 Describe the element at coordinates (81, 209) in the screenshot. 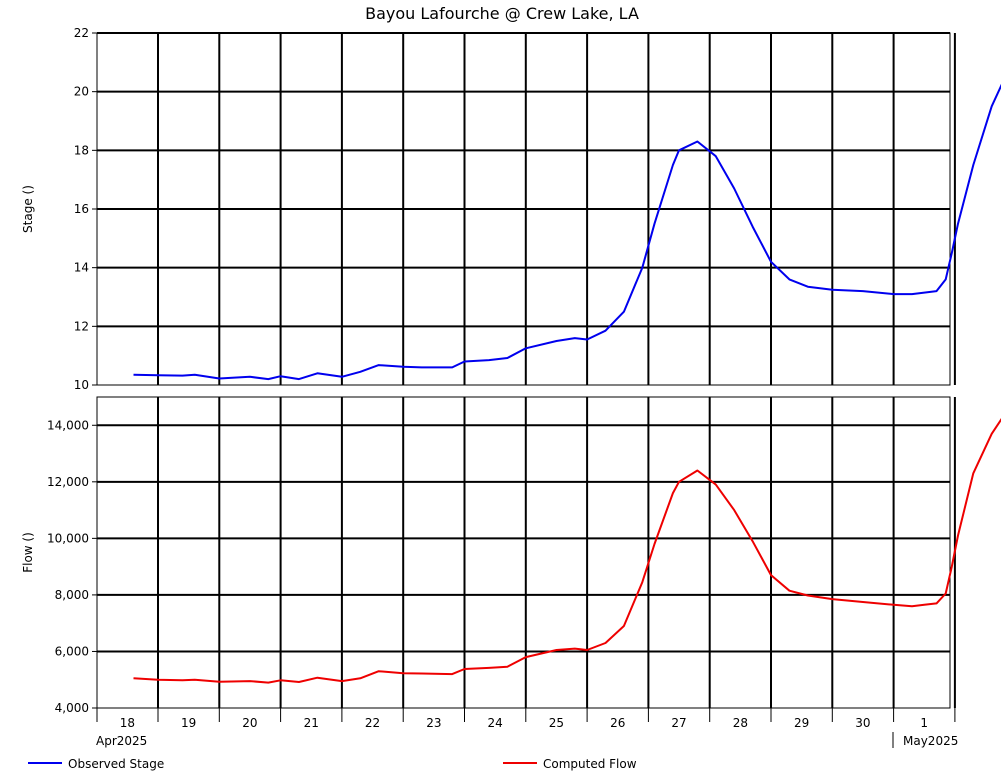

I see `y-tick-label: 16` at that location.